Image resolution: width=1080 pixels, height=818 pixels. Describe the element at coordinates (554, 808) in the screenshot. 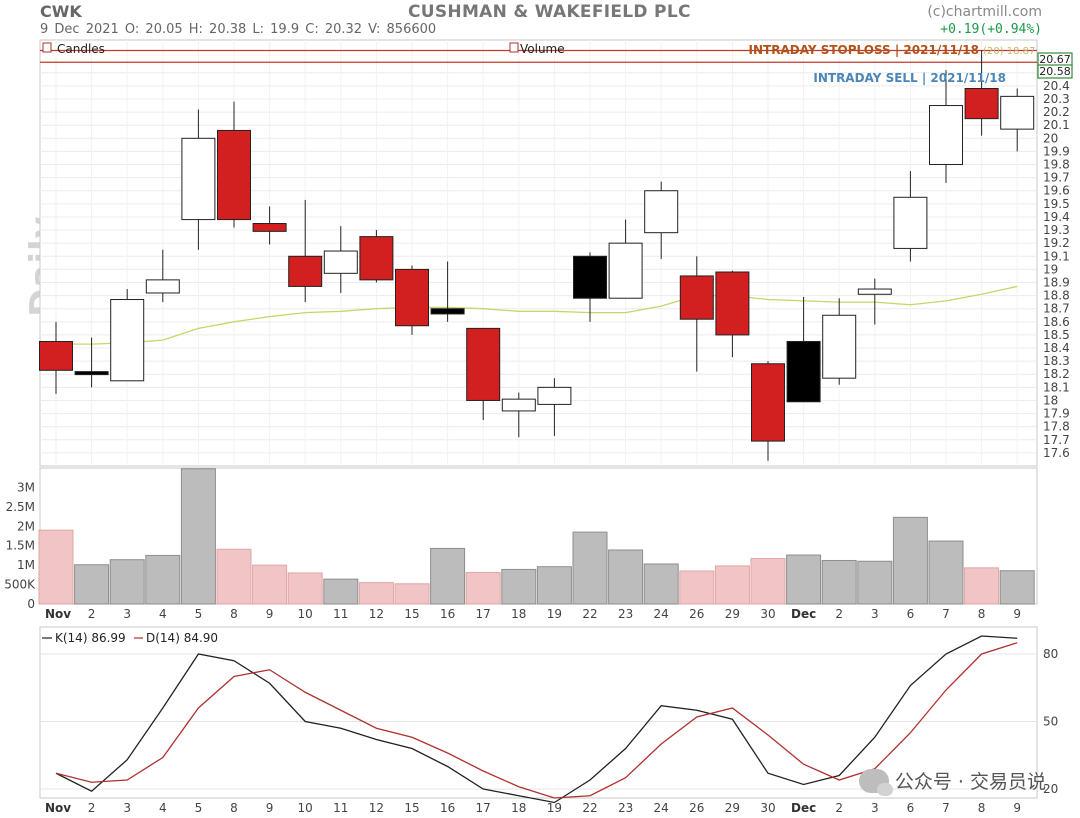

I see `stochastic-date-label: 19` at that location.